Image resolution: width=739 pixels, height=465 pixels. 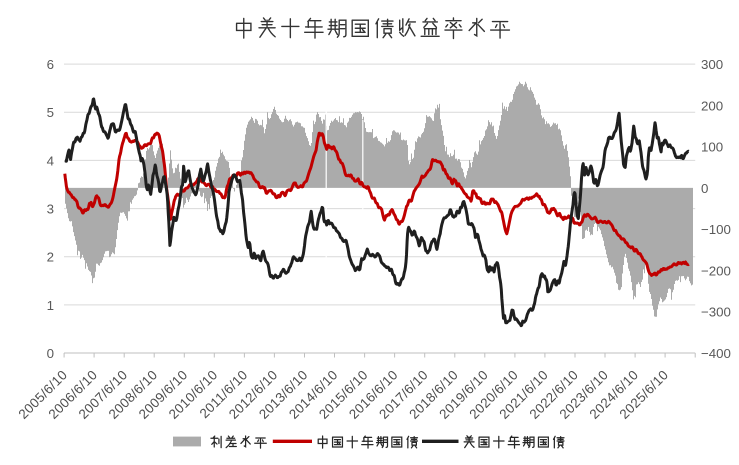 What do you see at coordinates (50, 64) in the screenshot?
I see `svg-text: 6` at bounding box center [50, 64].